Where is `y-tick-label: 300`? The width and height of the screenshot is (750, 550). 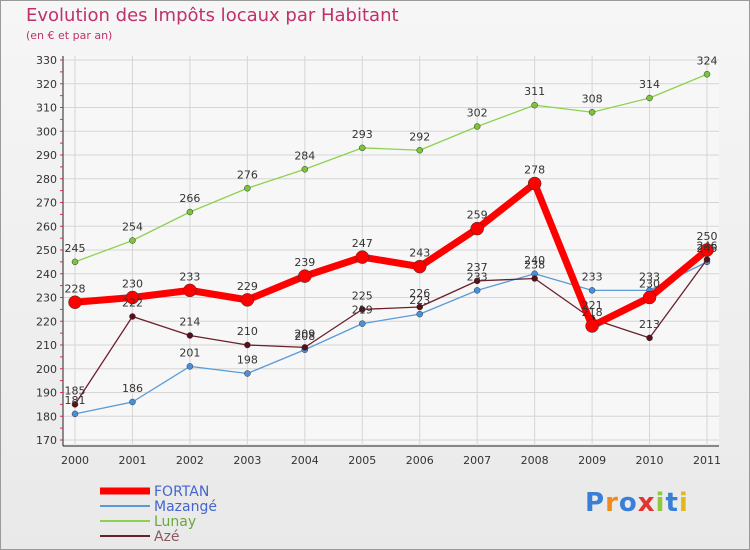 y-tick-label: 300 is located at coordinates (46, 131).